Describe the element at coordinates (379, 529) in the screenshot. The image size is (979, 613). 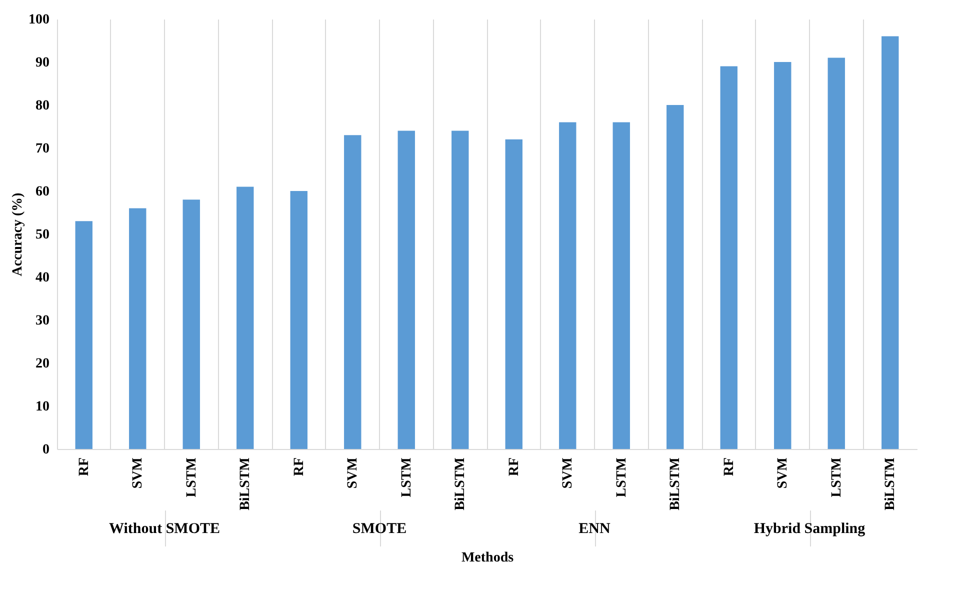
I see `text: SMOTE` at that location.